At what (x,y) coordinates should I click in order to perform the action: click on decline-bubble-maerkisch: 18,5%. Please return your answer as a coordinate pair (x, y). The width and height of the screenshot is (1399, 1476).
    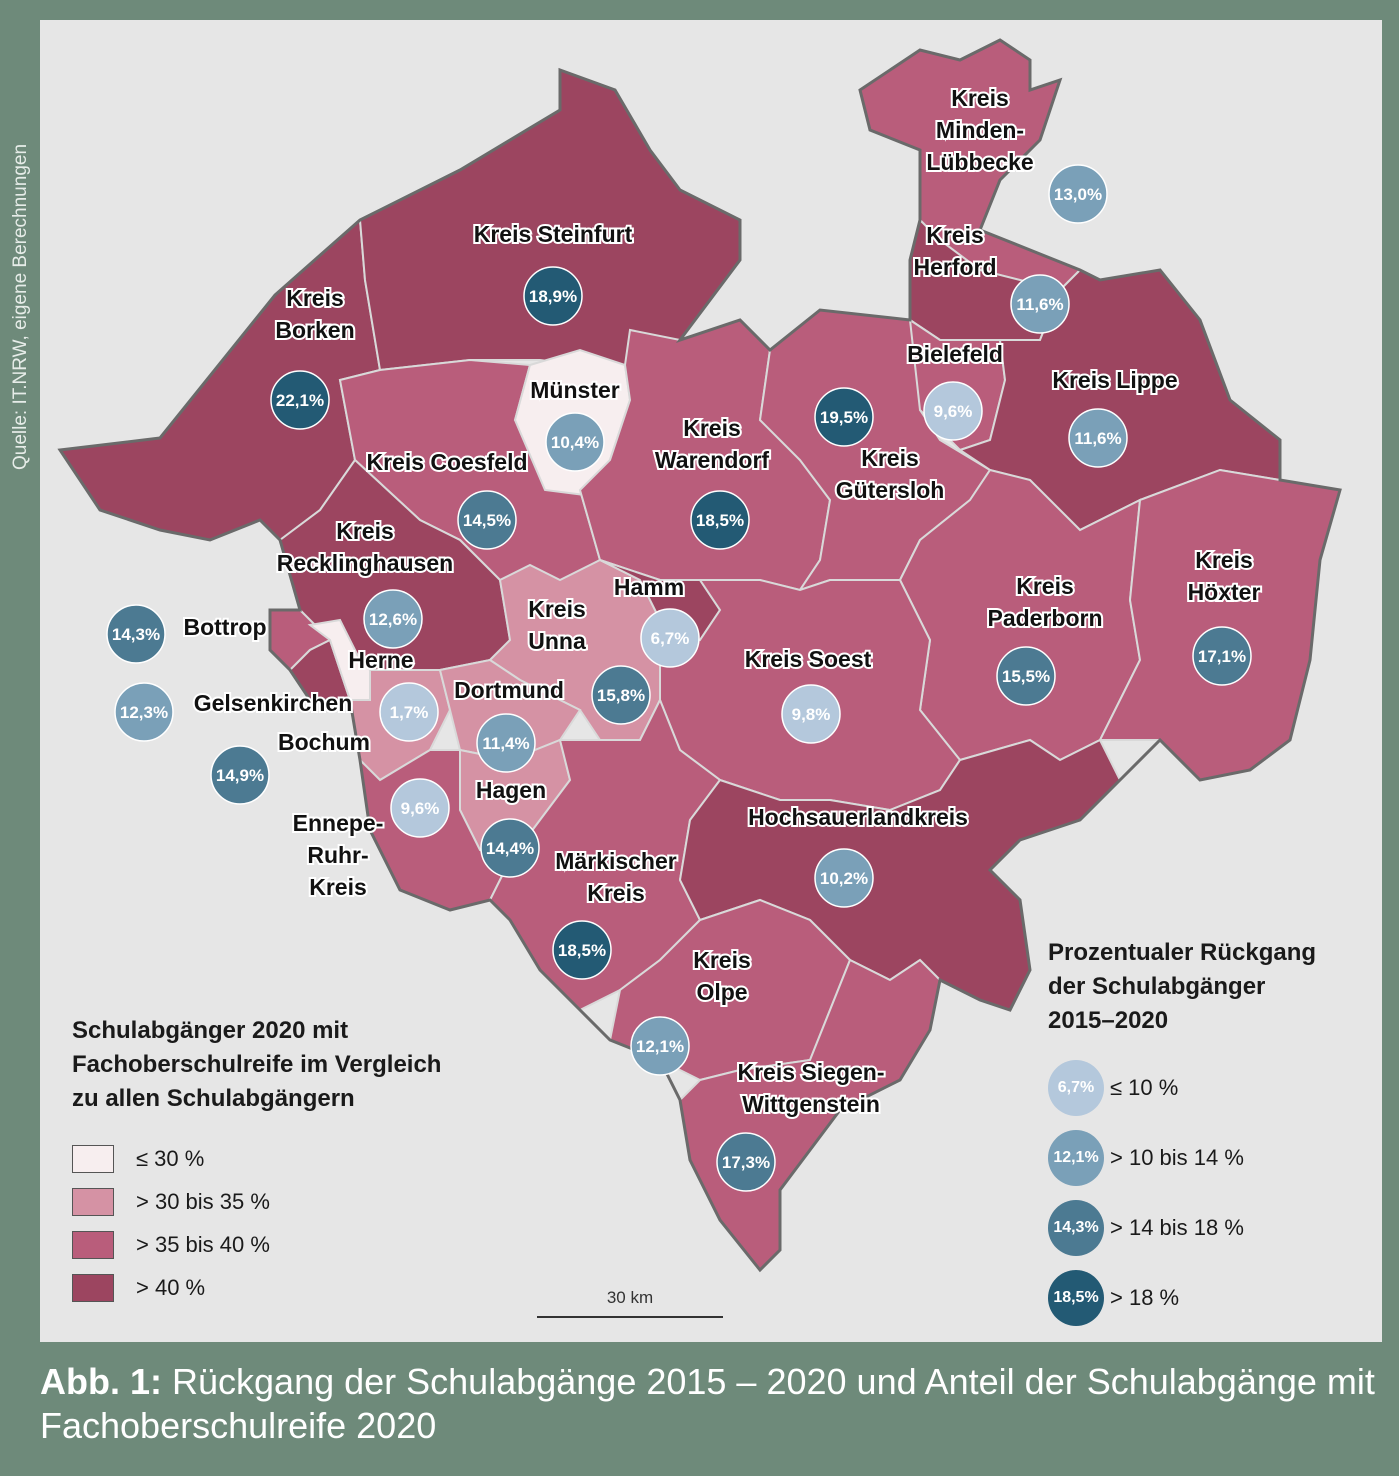
    Looking at the image, I should click on (582, 950).